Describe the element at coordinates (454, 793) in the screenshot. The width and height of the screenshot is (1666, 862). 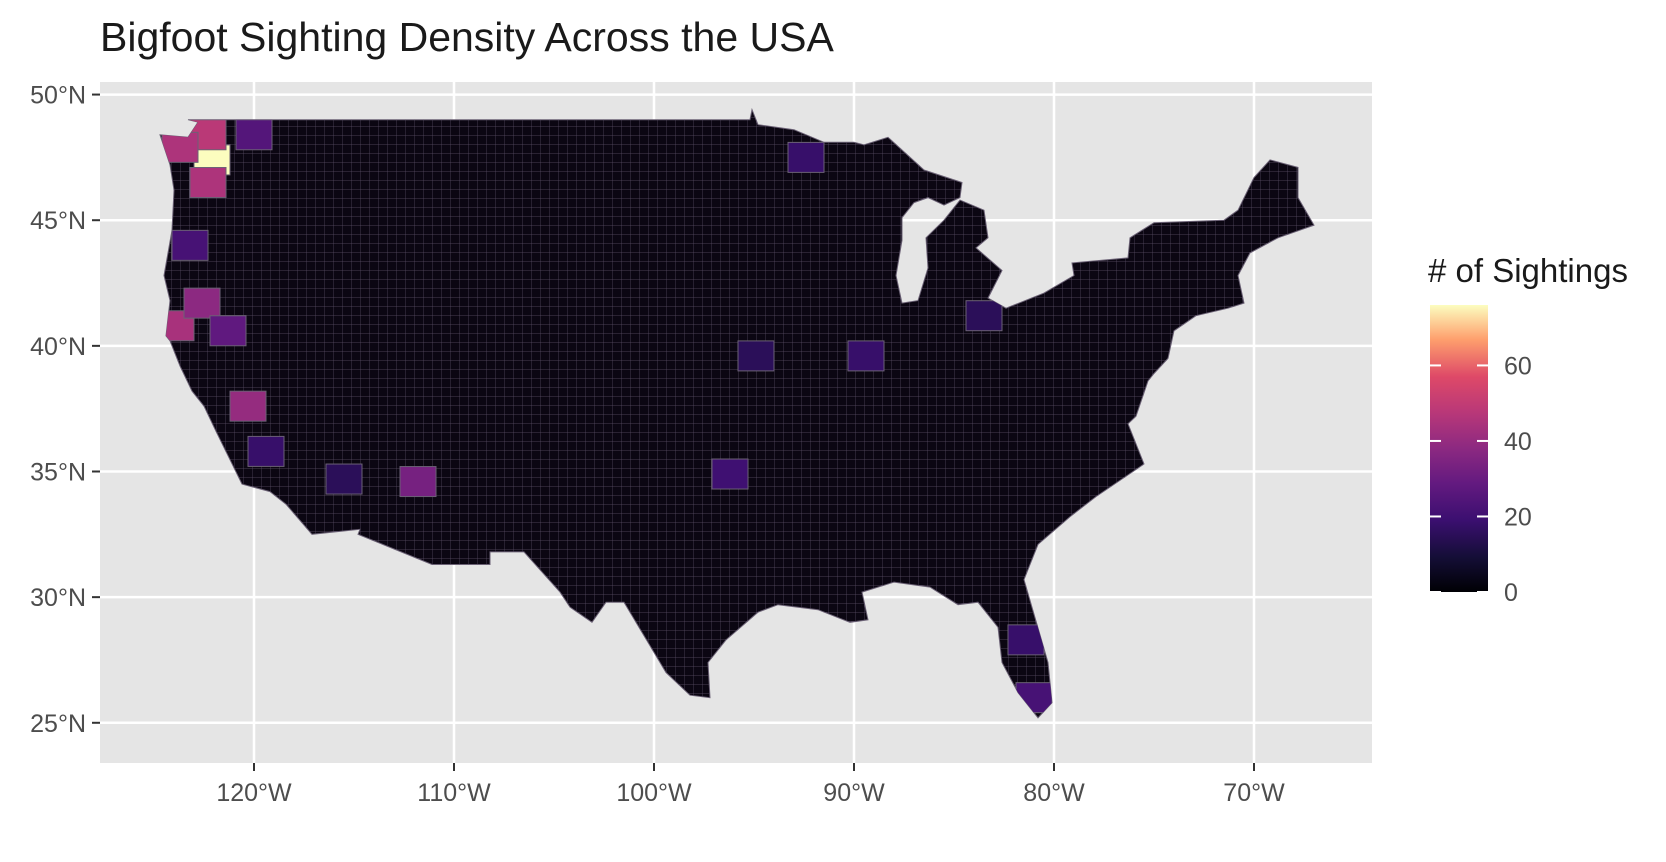
I see `x-tick-label: 110°W` at that location.